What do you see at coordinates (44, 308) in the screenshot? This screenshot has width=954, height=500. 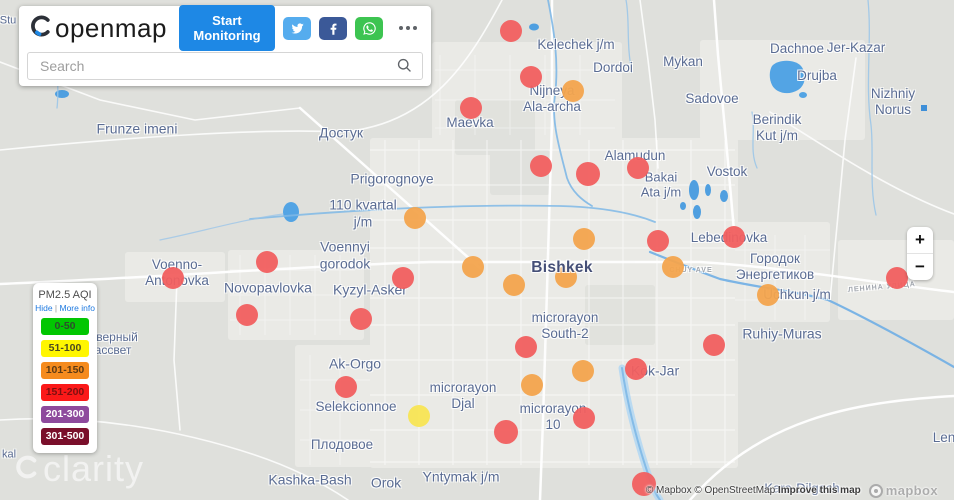 I see `legend-hide-link: Hide` at bounding box center [44, 308].